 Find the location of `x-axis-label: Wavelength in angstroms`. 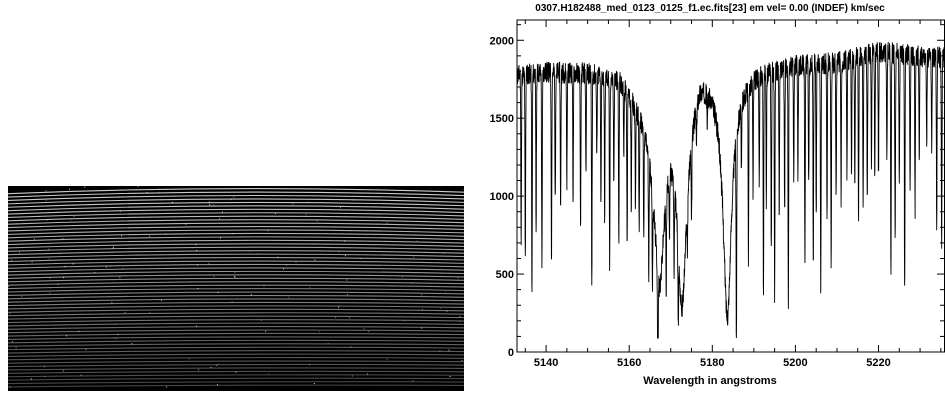

x-axis-label: Wavelength in angstroms is located at coordinates (709, 381).